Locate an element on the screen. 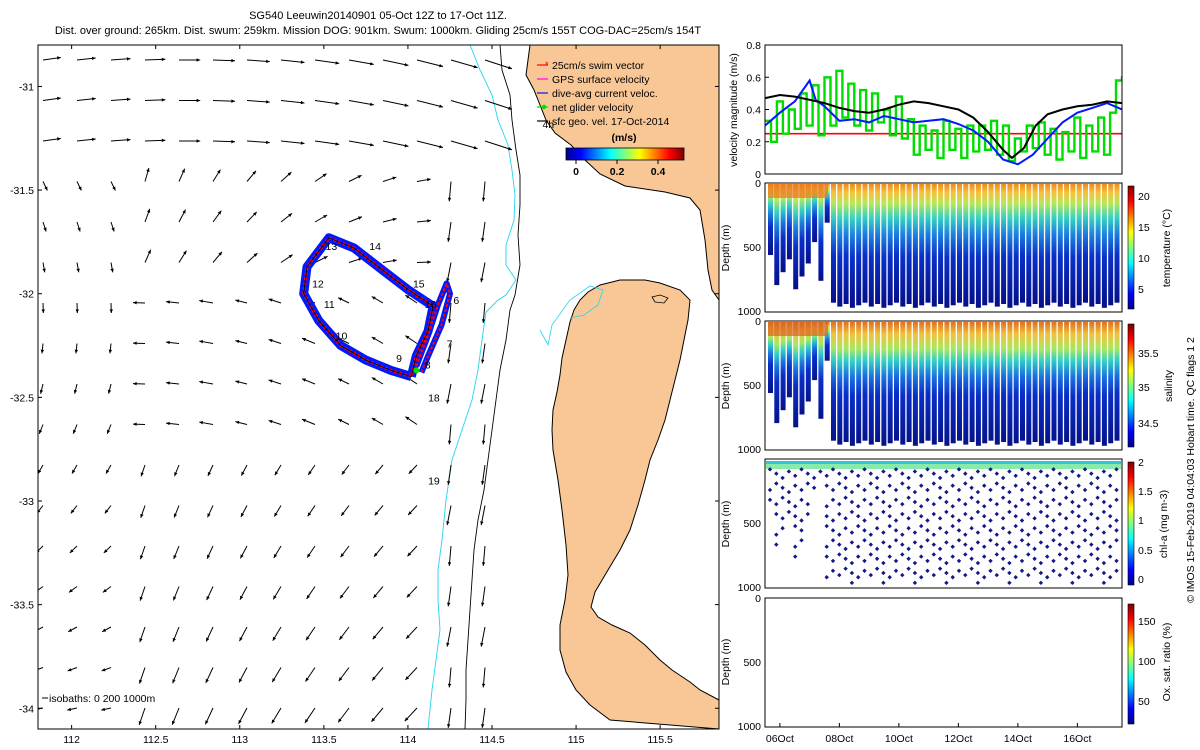 This screenshot has height=750, width=1200. velocity-ytick-label: 0.2 is located at coordinates (753, 143).